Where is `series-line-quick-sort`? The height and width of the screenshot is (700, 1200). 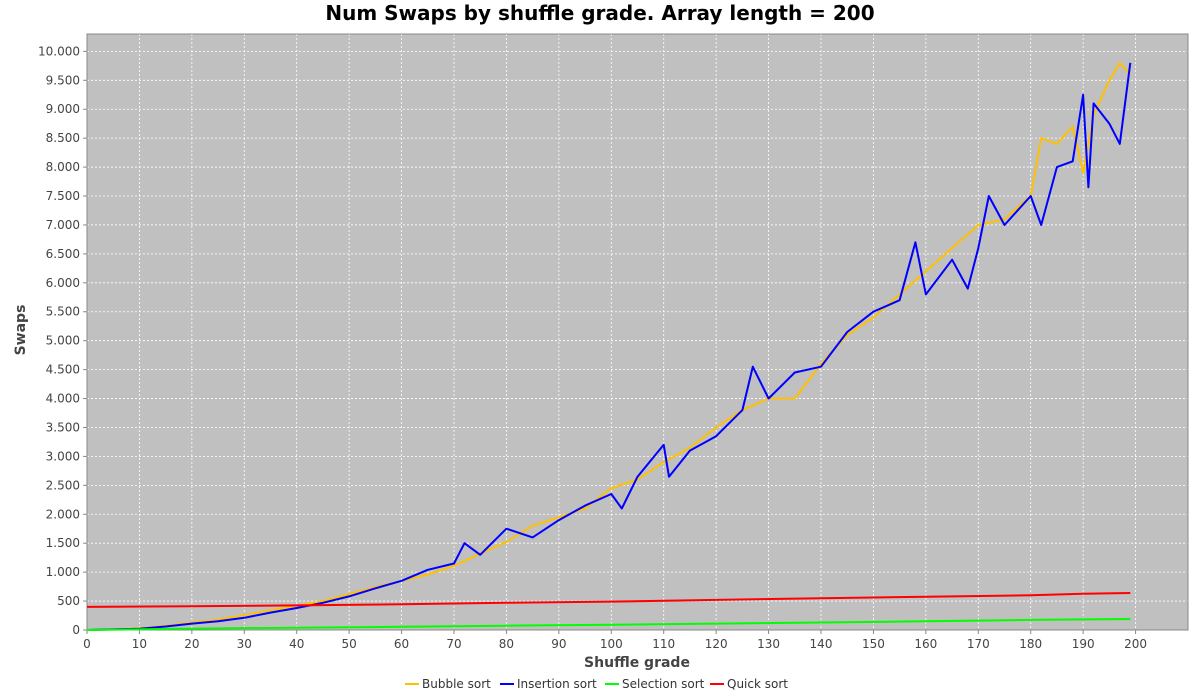
series-line-quick-sort is located at coordinates (608, 600).